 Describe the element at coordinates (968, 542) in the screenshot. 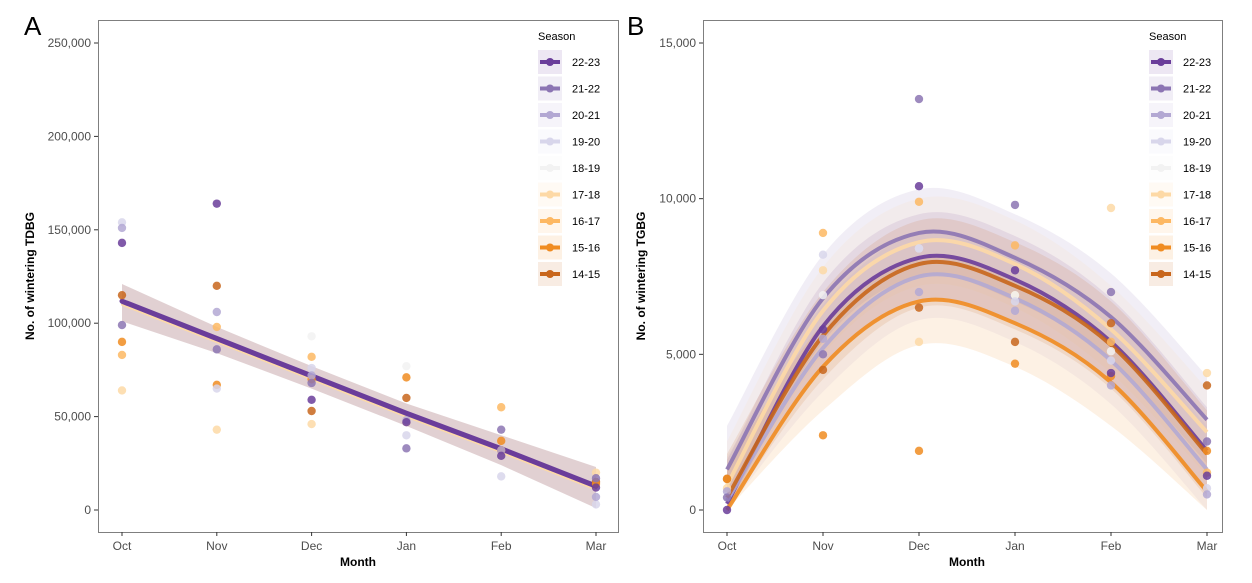

I see `panel-b-x-axis: Oct Nov Dec Jan Feb Mar` at that location.